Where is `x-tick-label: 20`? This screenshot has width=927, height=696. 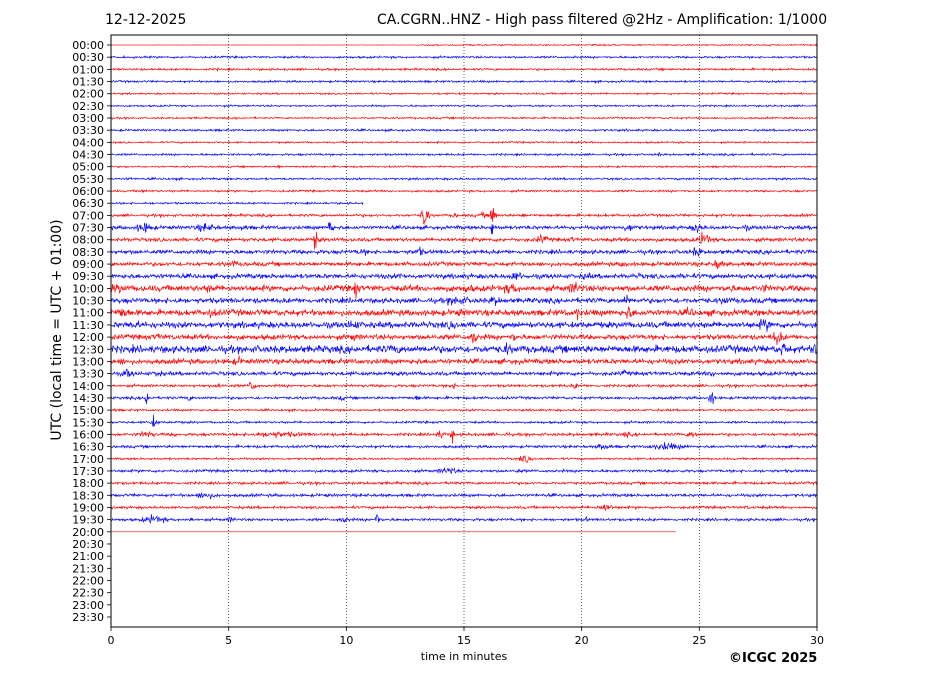
x-tick-label: 20 is located at coordinates (582, 640).